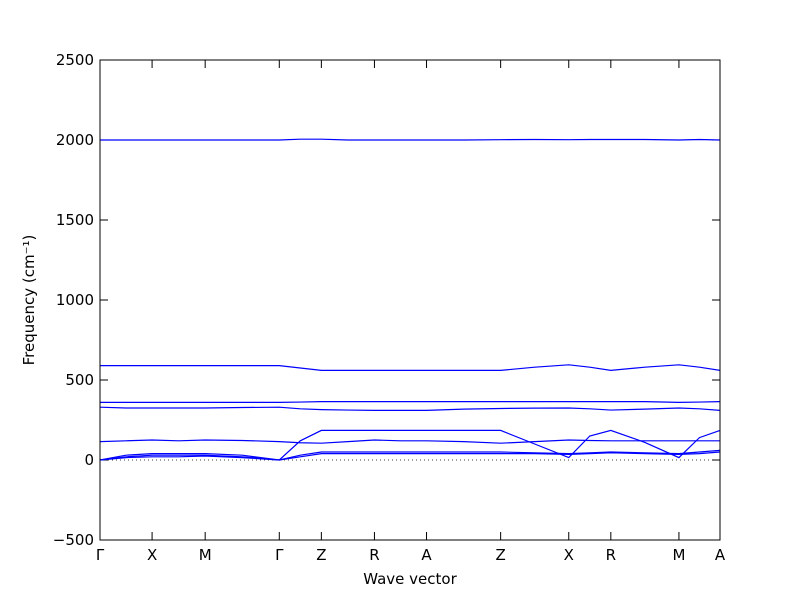  What do you see at coordinates (75, 140) in the screenshot?
I see `y-tick-label: 2000` at bounding box center [75, 140].